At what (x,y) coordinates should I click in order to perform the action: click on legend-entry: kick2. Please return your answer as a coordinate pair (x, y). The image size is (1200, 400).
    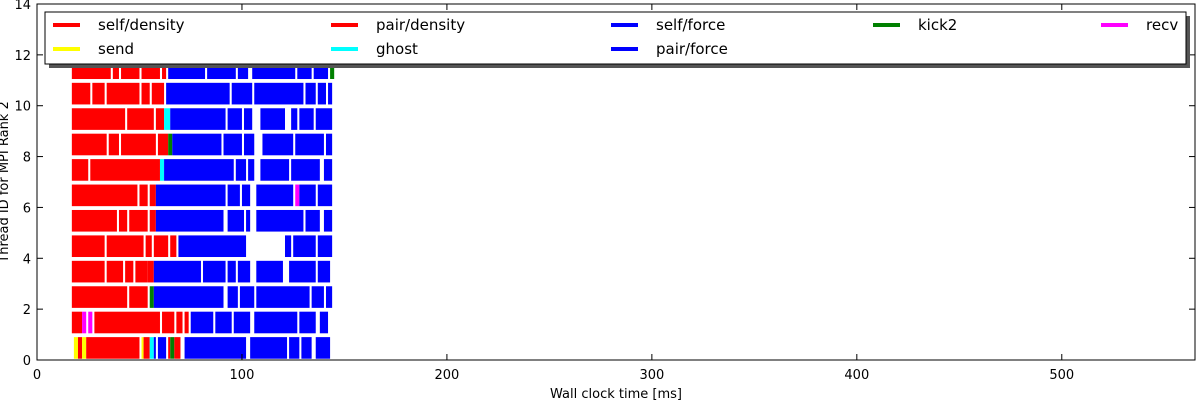
    Looking at the image, I should click on (937, 25).